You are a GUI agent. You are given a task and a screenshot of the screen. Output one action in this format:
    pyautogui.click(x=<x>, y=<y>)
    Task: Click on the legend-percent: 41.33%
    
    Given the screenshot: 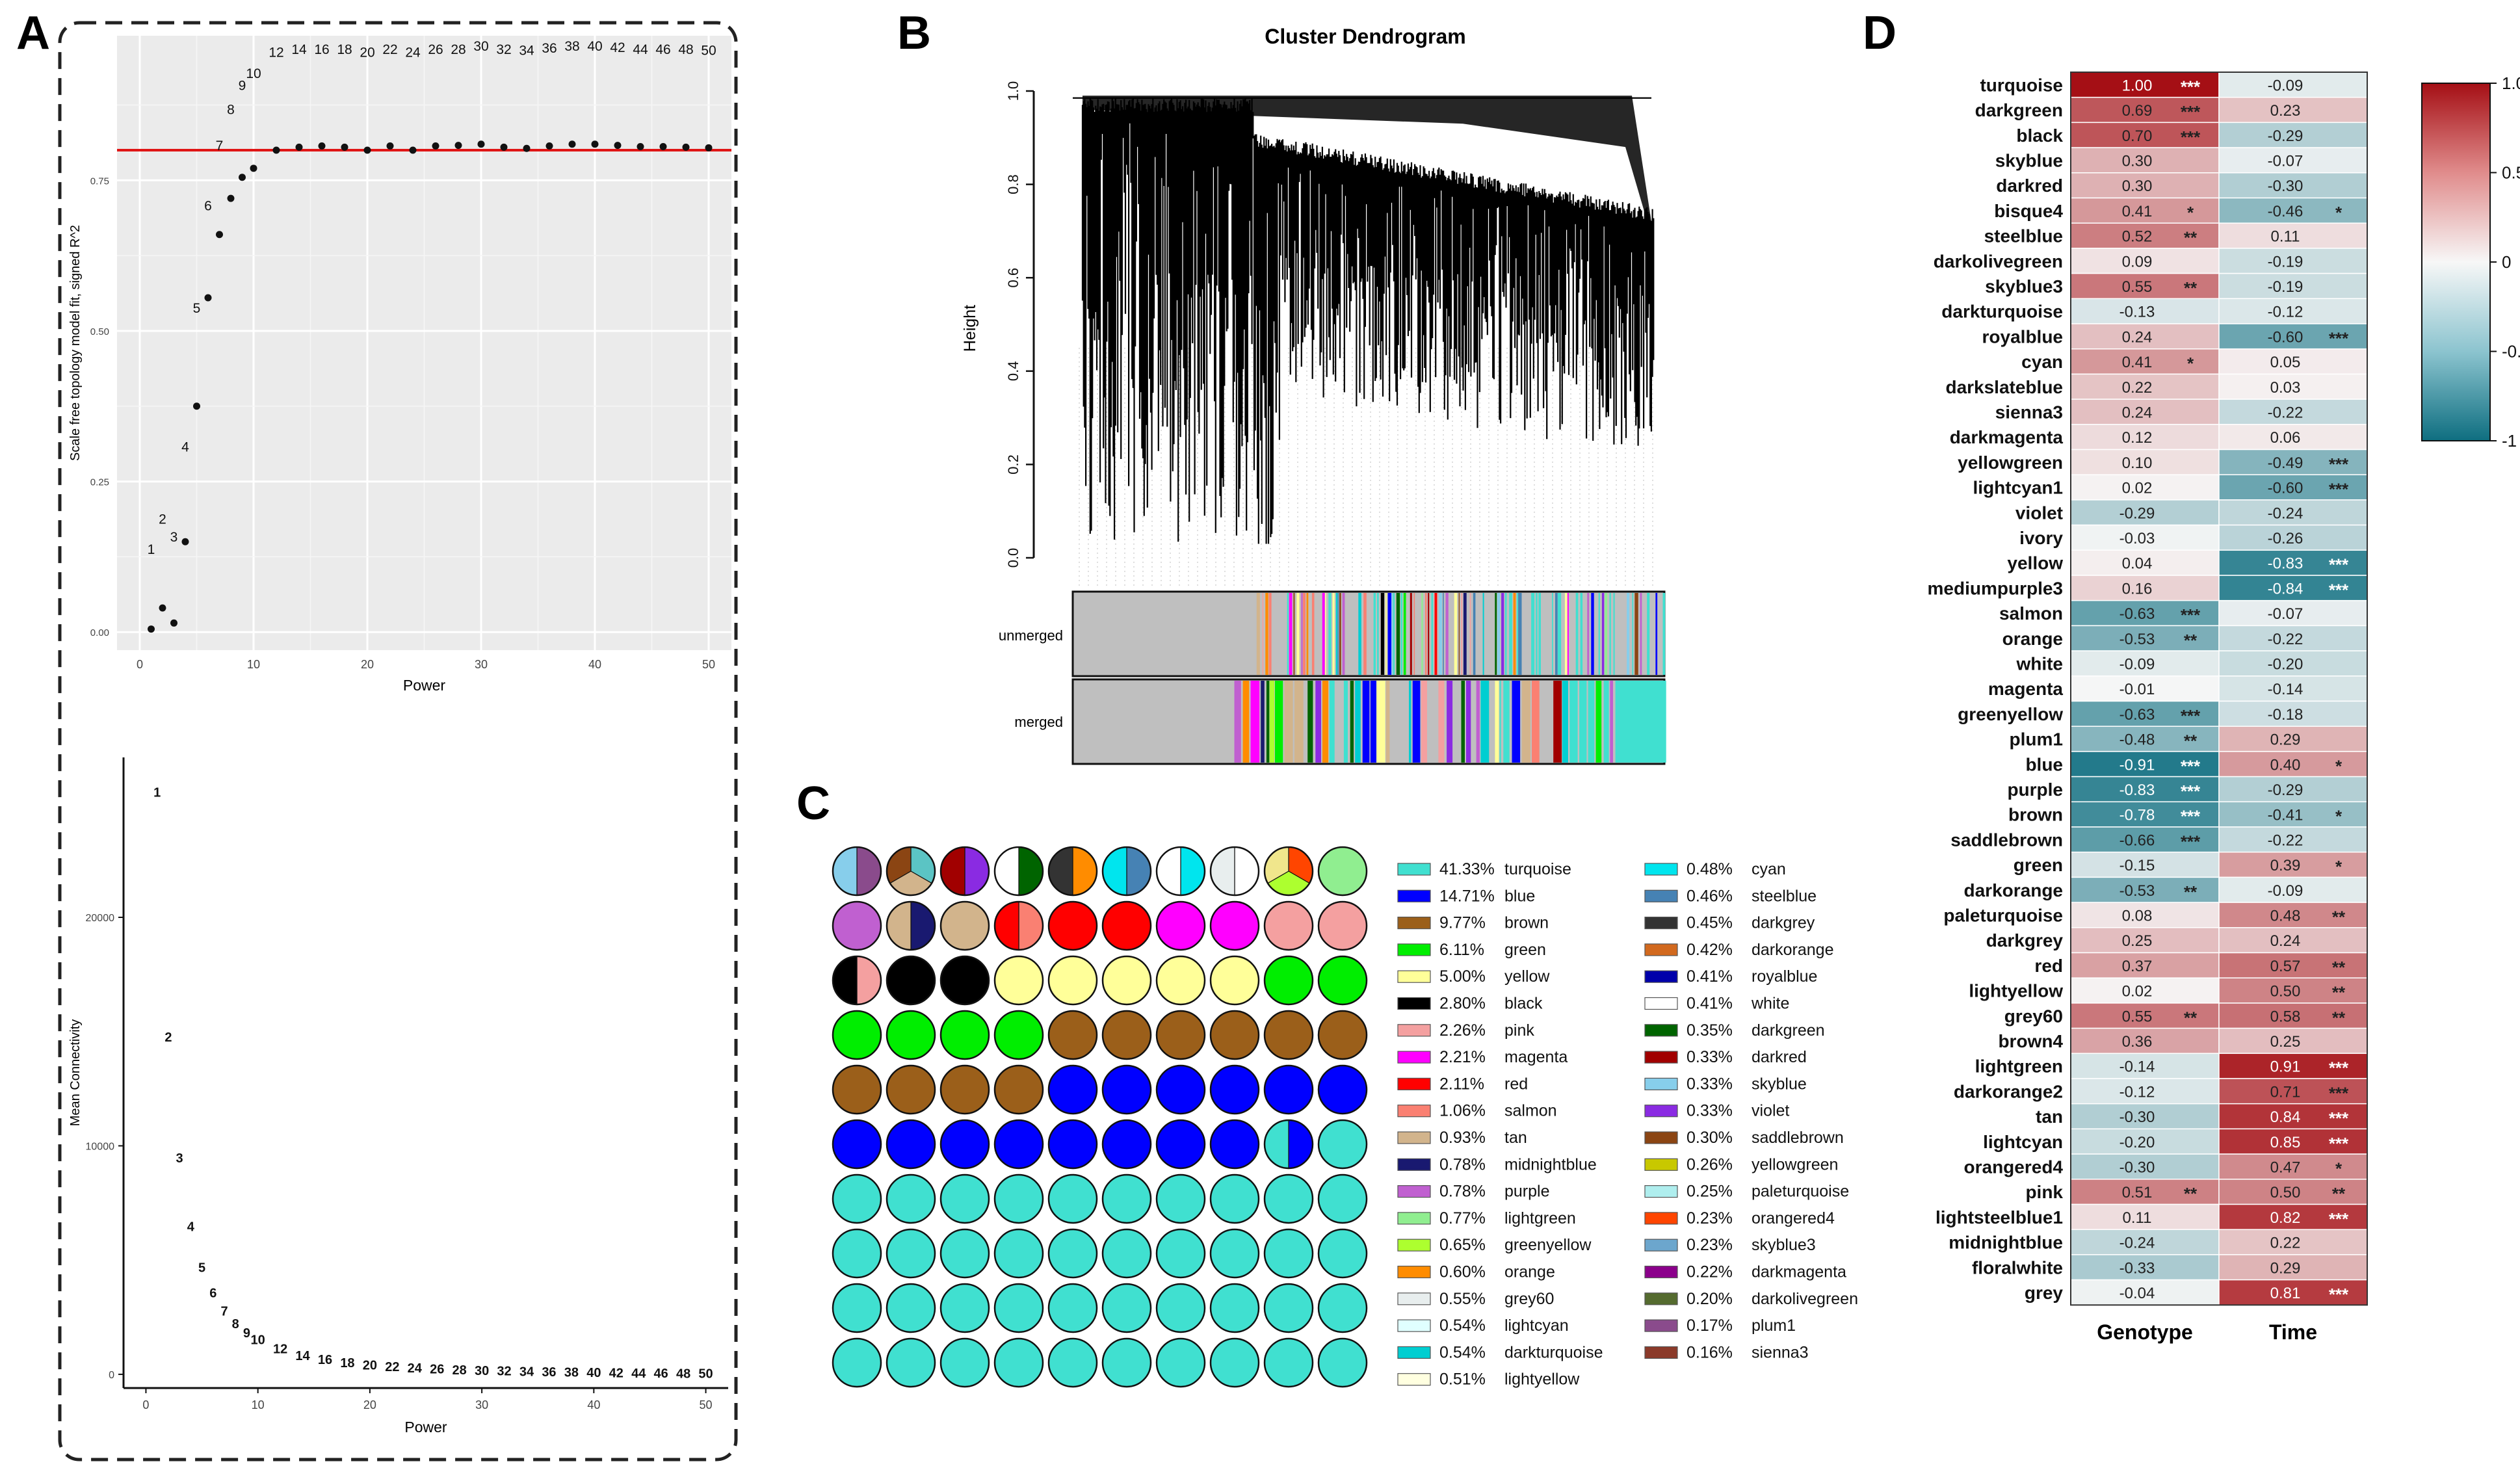 What is the action you would take?
    pyautogui.click(x=1467, y=869)
    